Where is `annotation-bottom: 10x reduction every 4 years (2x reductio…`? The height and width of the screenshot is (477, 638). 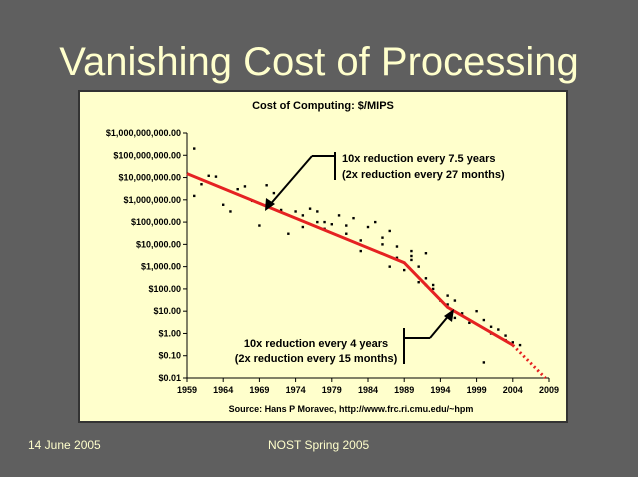
annotation-bottom: 10x reduction every 4 years (2x reductio… is located at coordinates (344, 337).